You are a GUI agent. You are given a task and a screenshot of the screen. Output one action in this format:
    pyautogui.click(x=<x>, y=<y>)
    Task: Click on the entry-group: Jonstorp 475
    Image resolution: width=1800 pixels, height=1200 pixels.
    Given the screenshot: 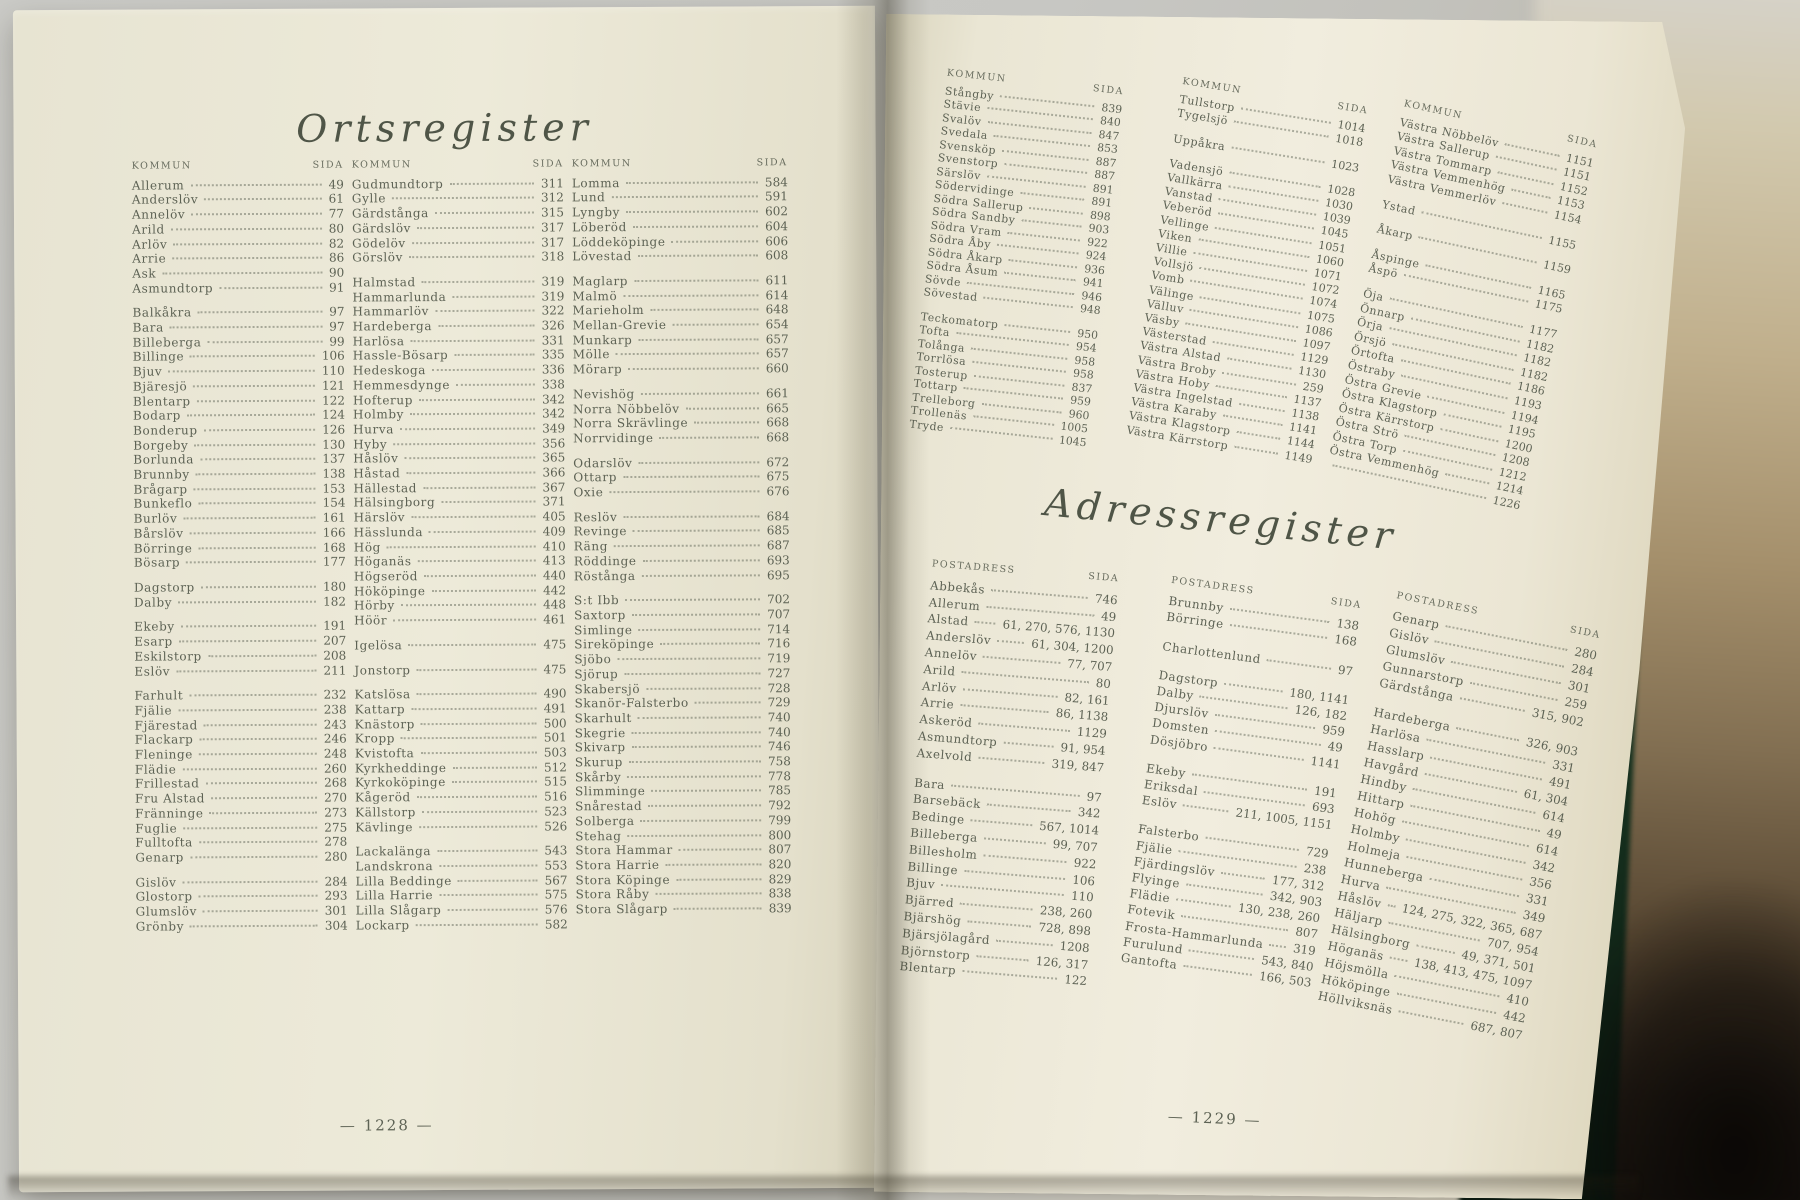 What is the action you would take?
    pyautogui.click(x=460, y=670)
    